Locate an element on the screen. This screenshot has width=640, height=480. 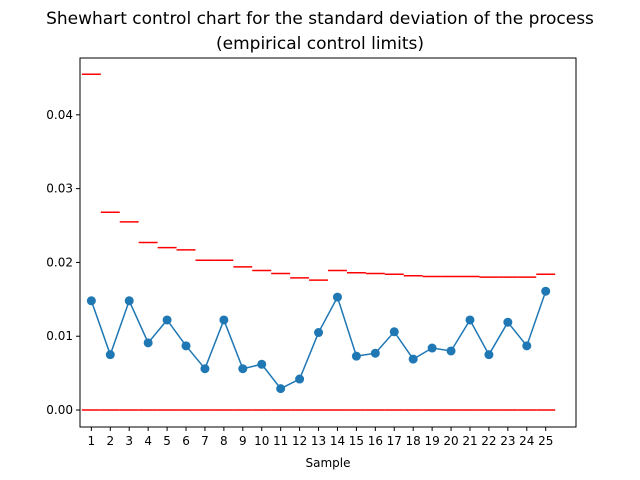
x-tick-label: 8 is located at coordinates (224, 441).